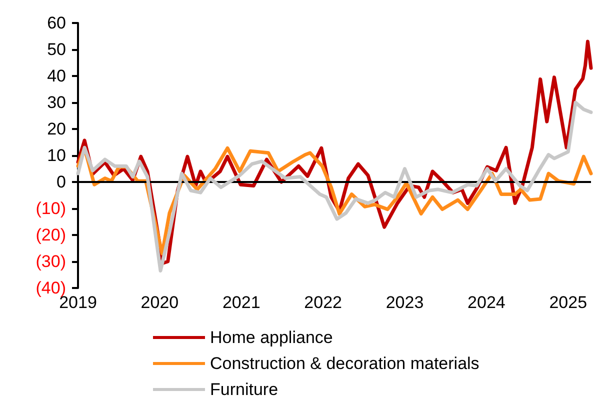 The image size is (601, 419). What do you see at coordinates (244, 389) in the screenshot?
I see `legend-label: Furniture` at bounding box center [244, 389].